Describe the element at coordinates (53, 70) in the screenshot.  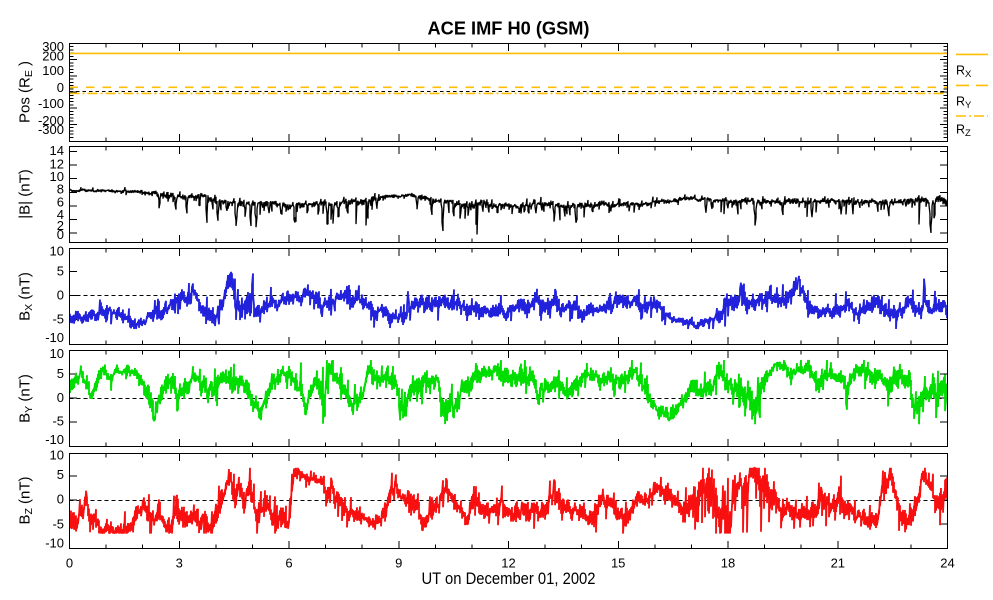
I see `svg-text: 100` at that location.